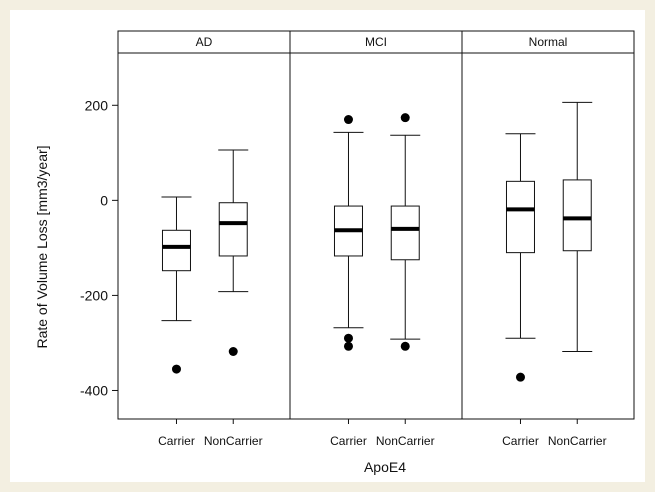 The width and height of the screenshot is (655, 492). Describe the element at coordinates (97, 105) in the screenshot. I see `y-tick-label: 200` at that location.